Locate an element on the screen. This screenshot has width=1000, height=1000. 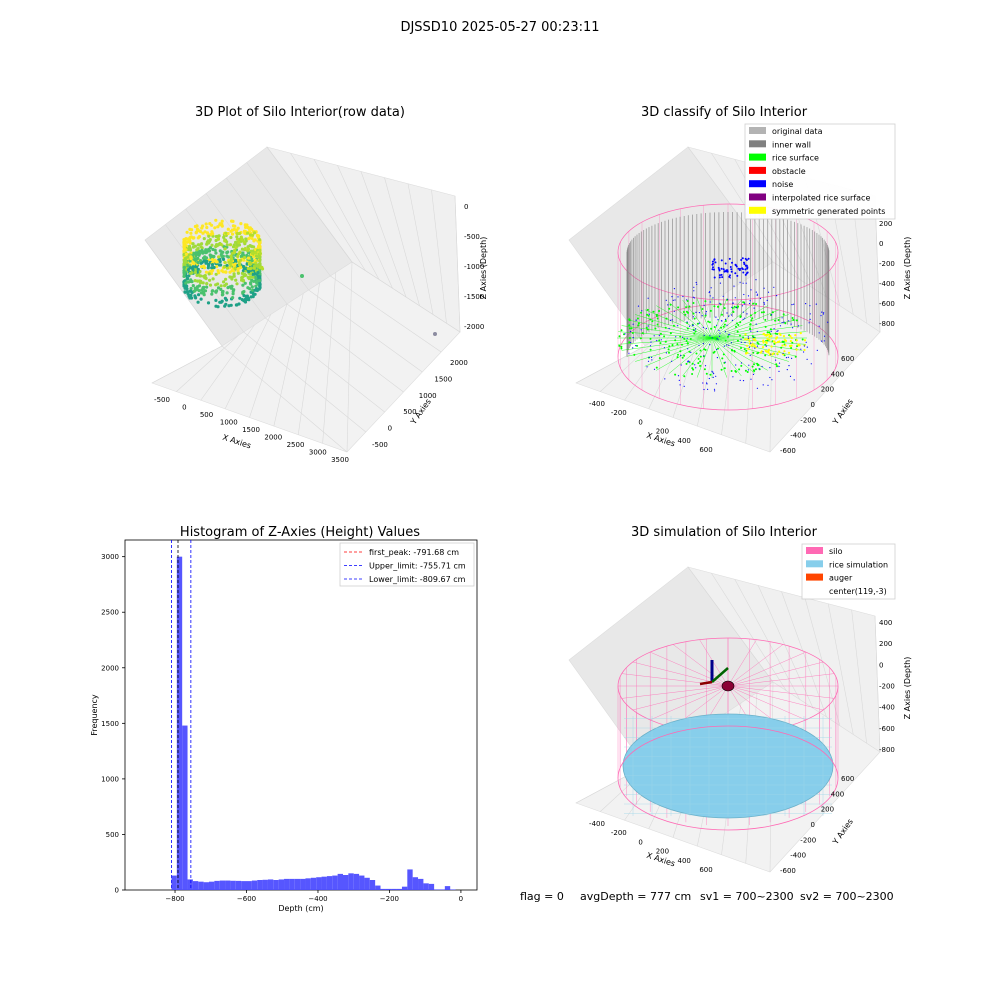
legend-swatch is located at coordinates (814, 577).